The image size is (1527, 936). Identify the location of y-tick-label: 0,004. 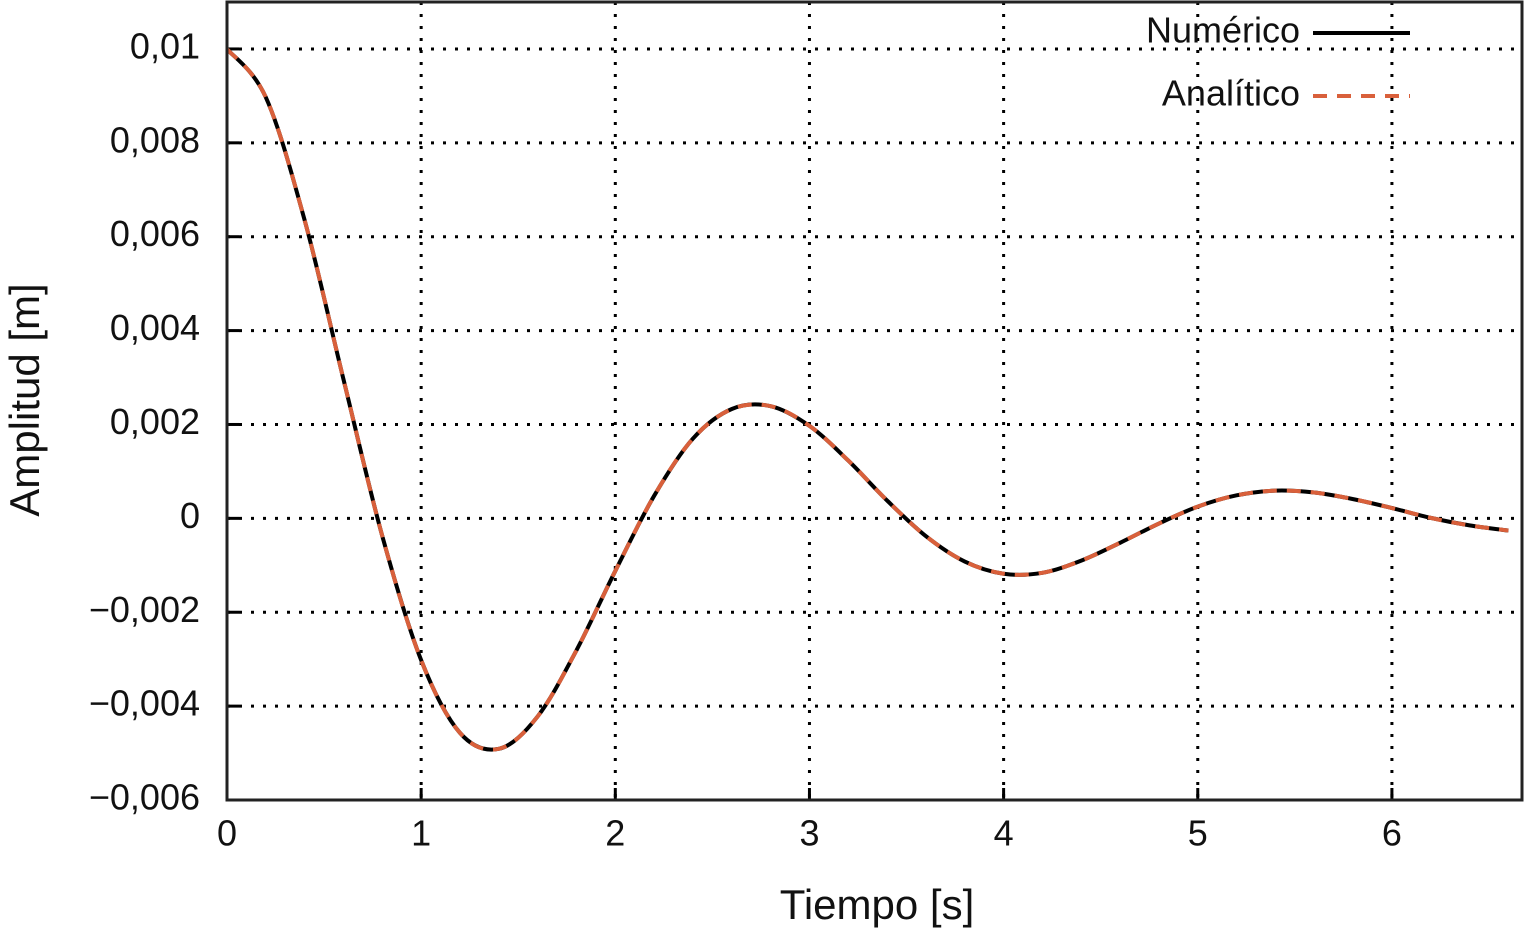
(155, 327).